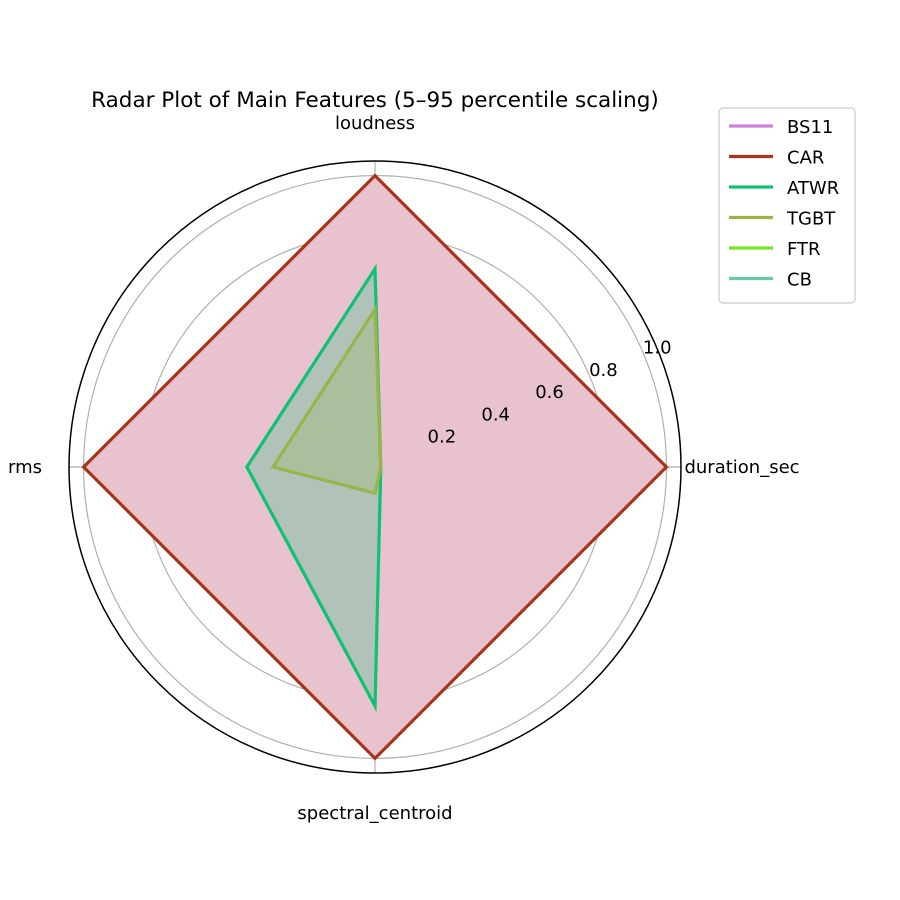  What do you see at coordinates (657, 347) in the screenshot?
I see `radial-tick-label-4: 1.0` at bounding box center [657, 347].